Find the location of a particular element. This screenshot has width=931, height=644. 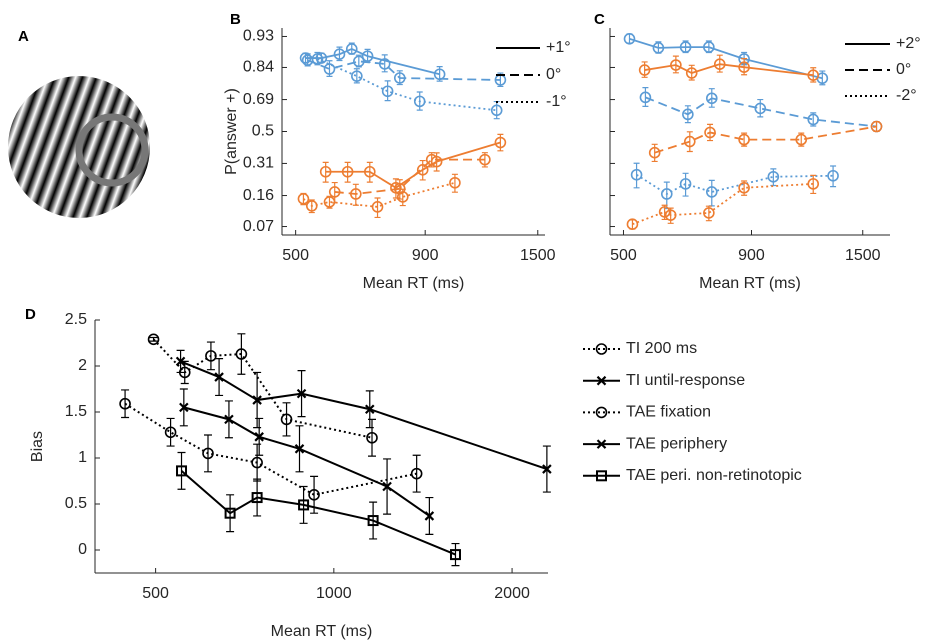

y-tick-label: 0 is located at coordinates (82, 549).